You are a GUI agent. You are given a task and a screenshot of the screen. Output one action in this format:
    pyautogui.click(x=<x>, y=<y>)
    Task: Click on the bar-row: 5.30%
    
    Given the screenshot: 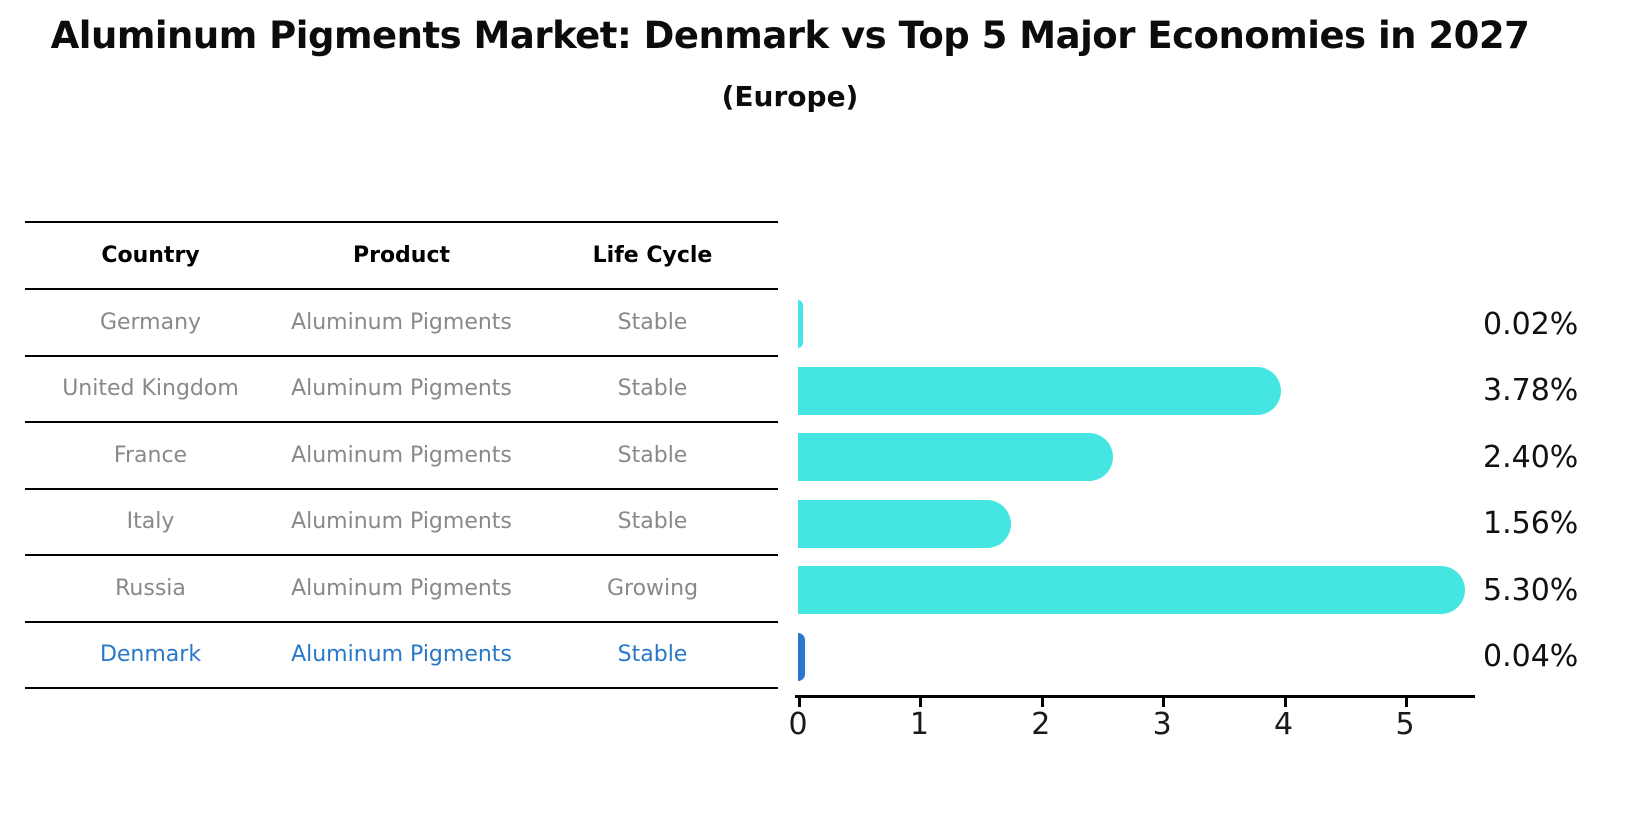 What is the action you would take?
    pyautogui.click(x=1208, y=590)
    